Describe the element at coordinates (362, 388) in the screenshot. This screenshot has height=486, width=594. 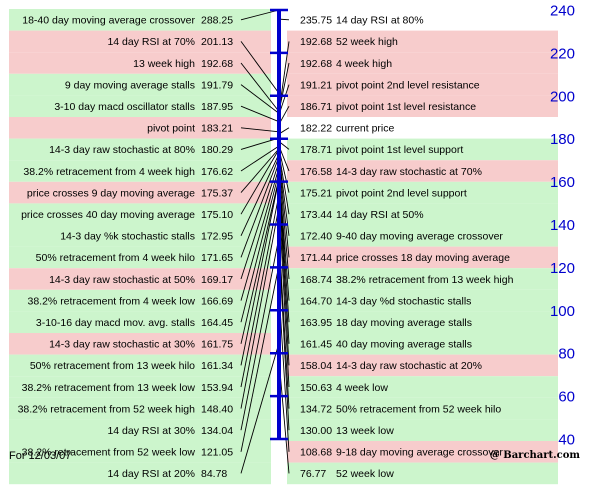
I see `right-row-label: 4 week low` at that location.